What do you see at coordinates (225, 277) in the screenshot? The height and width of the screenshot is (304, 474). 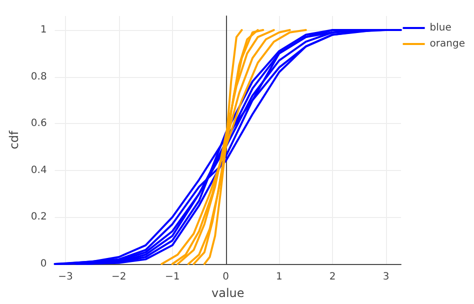 I see `x-tick-label: 0` at bounding box center [225, 277].